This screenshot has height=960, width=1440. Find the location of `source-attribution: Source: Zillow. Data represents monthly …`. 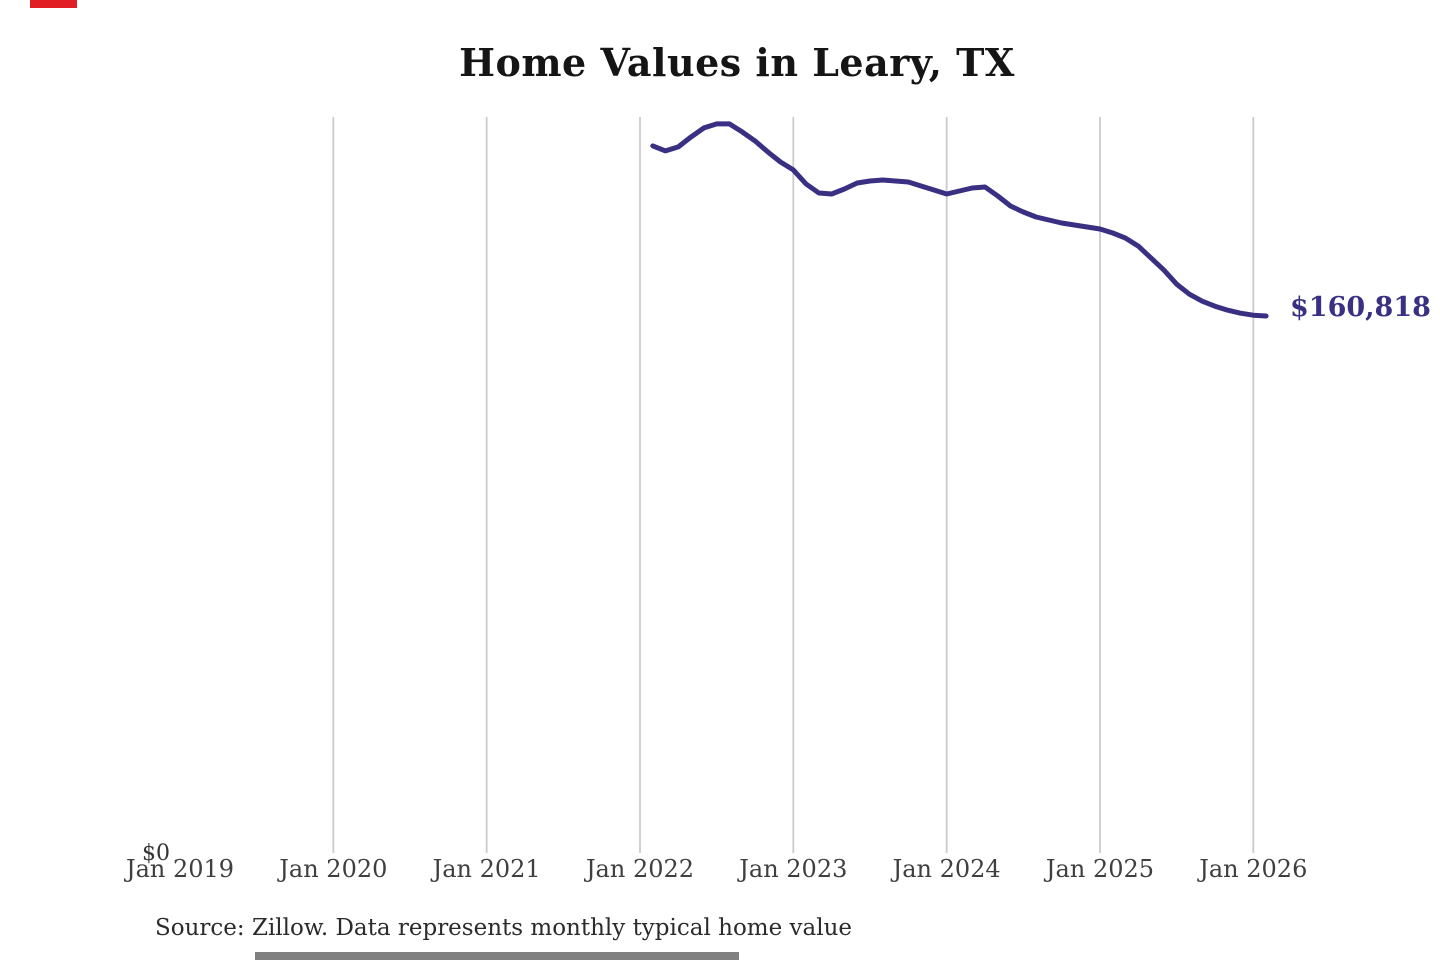

source-attribution: Source: Zillow. Data represents monthly … is located at coordinates (504, 928).